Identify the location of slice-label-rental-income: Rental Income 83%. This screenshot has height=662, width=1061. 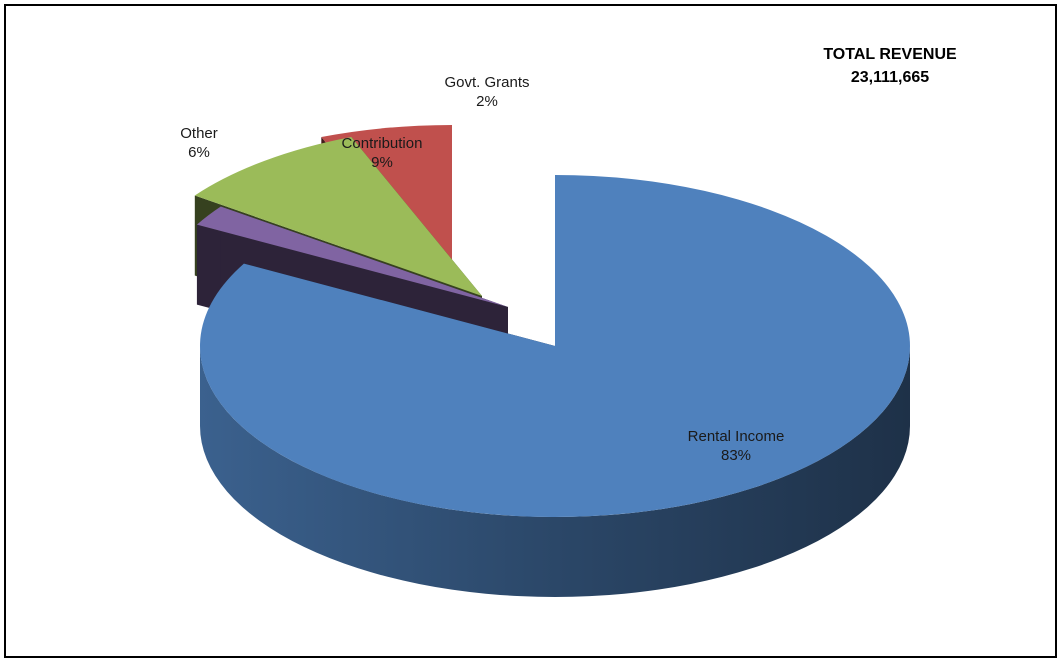
(736, 446).